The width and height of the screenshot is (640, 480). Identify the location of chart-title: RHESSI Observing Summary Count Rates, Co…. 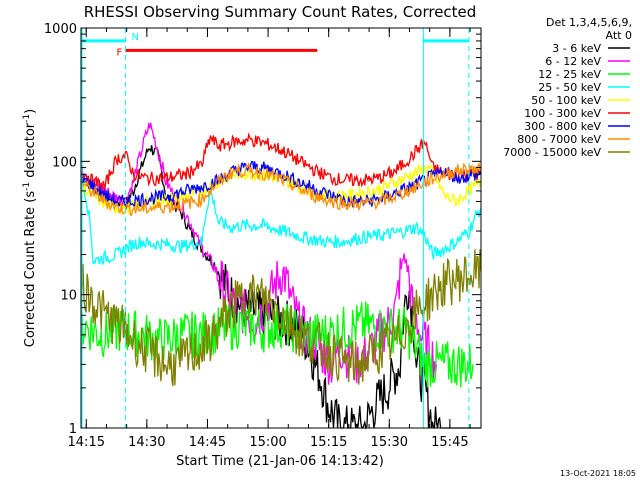
(280, 12).